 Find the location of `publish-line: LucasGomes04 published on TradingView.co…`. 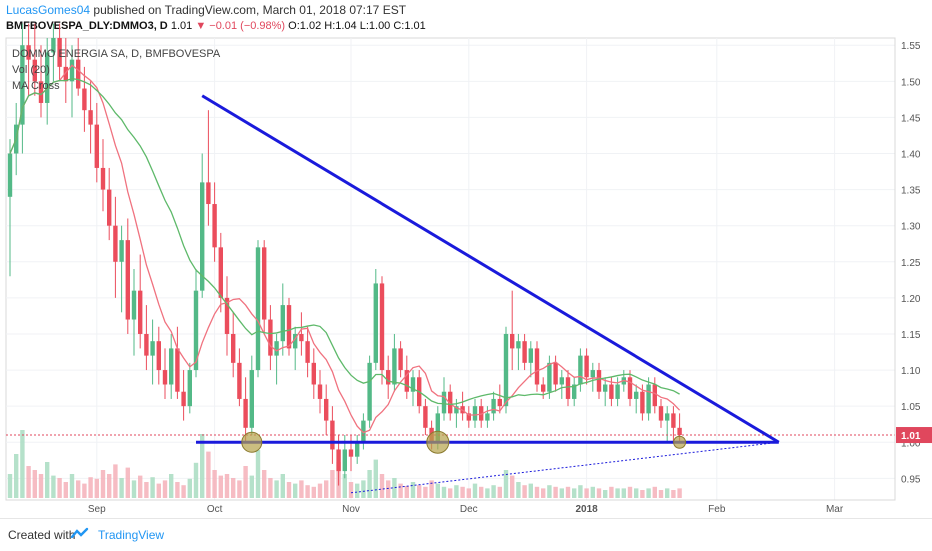

publish-line: LucasGomes04 published on TradingView.co… is located at coordinates (206, 10).